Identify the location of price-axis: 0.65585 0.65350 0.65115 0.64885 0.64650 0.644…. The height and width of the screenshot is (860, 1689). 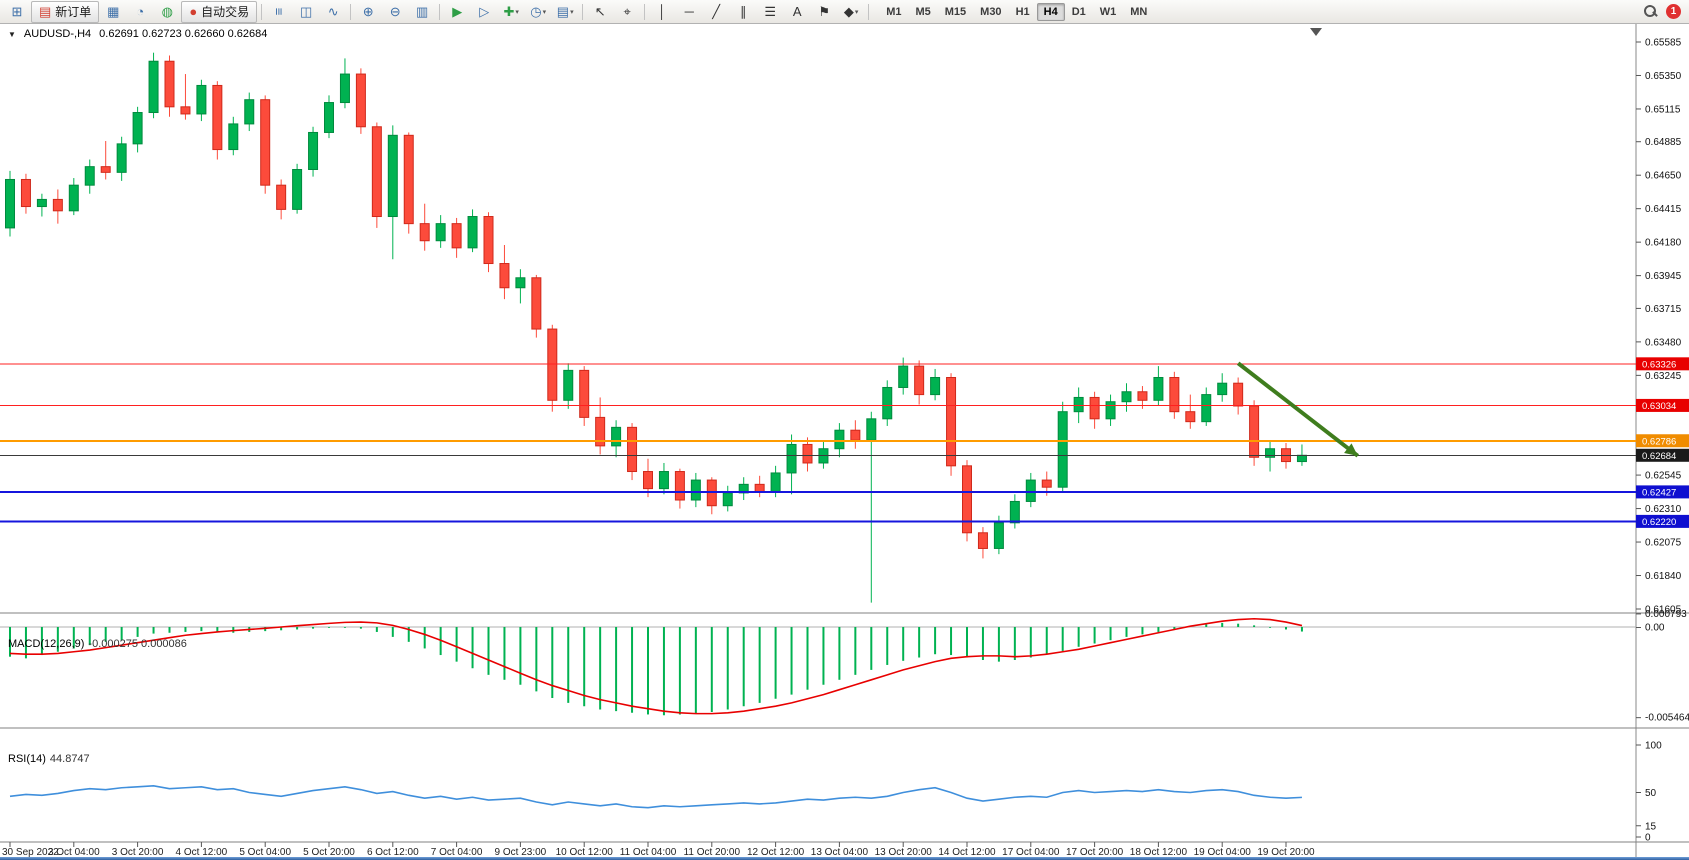
(1658, 442).